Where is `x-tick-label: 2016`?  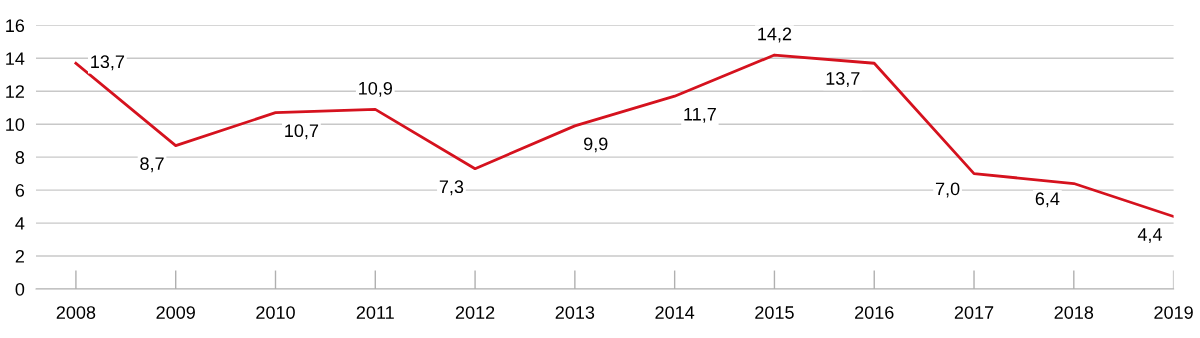 x-tick-label: 2016 is located at coordinates (874, 312).